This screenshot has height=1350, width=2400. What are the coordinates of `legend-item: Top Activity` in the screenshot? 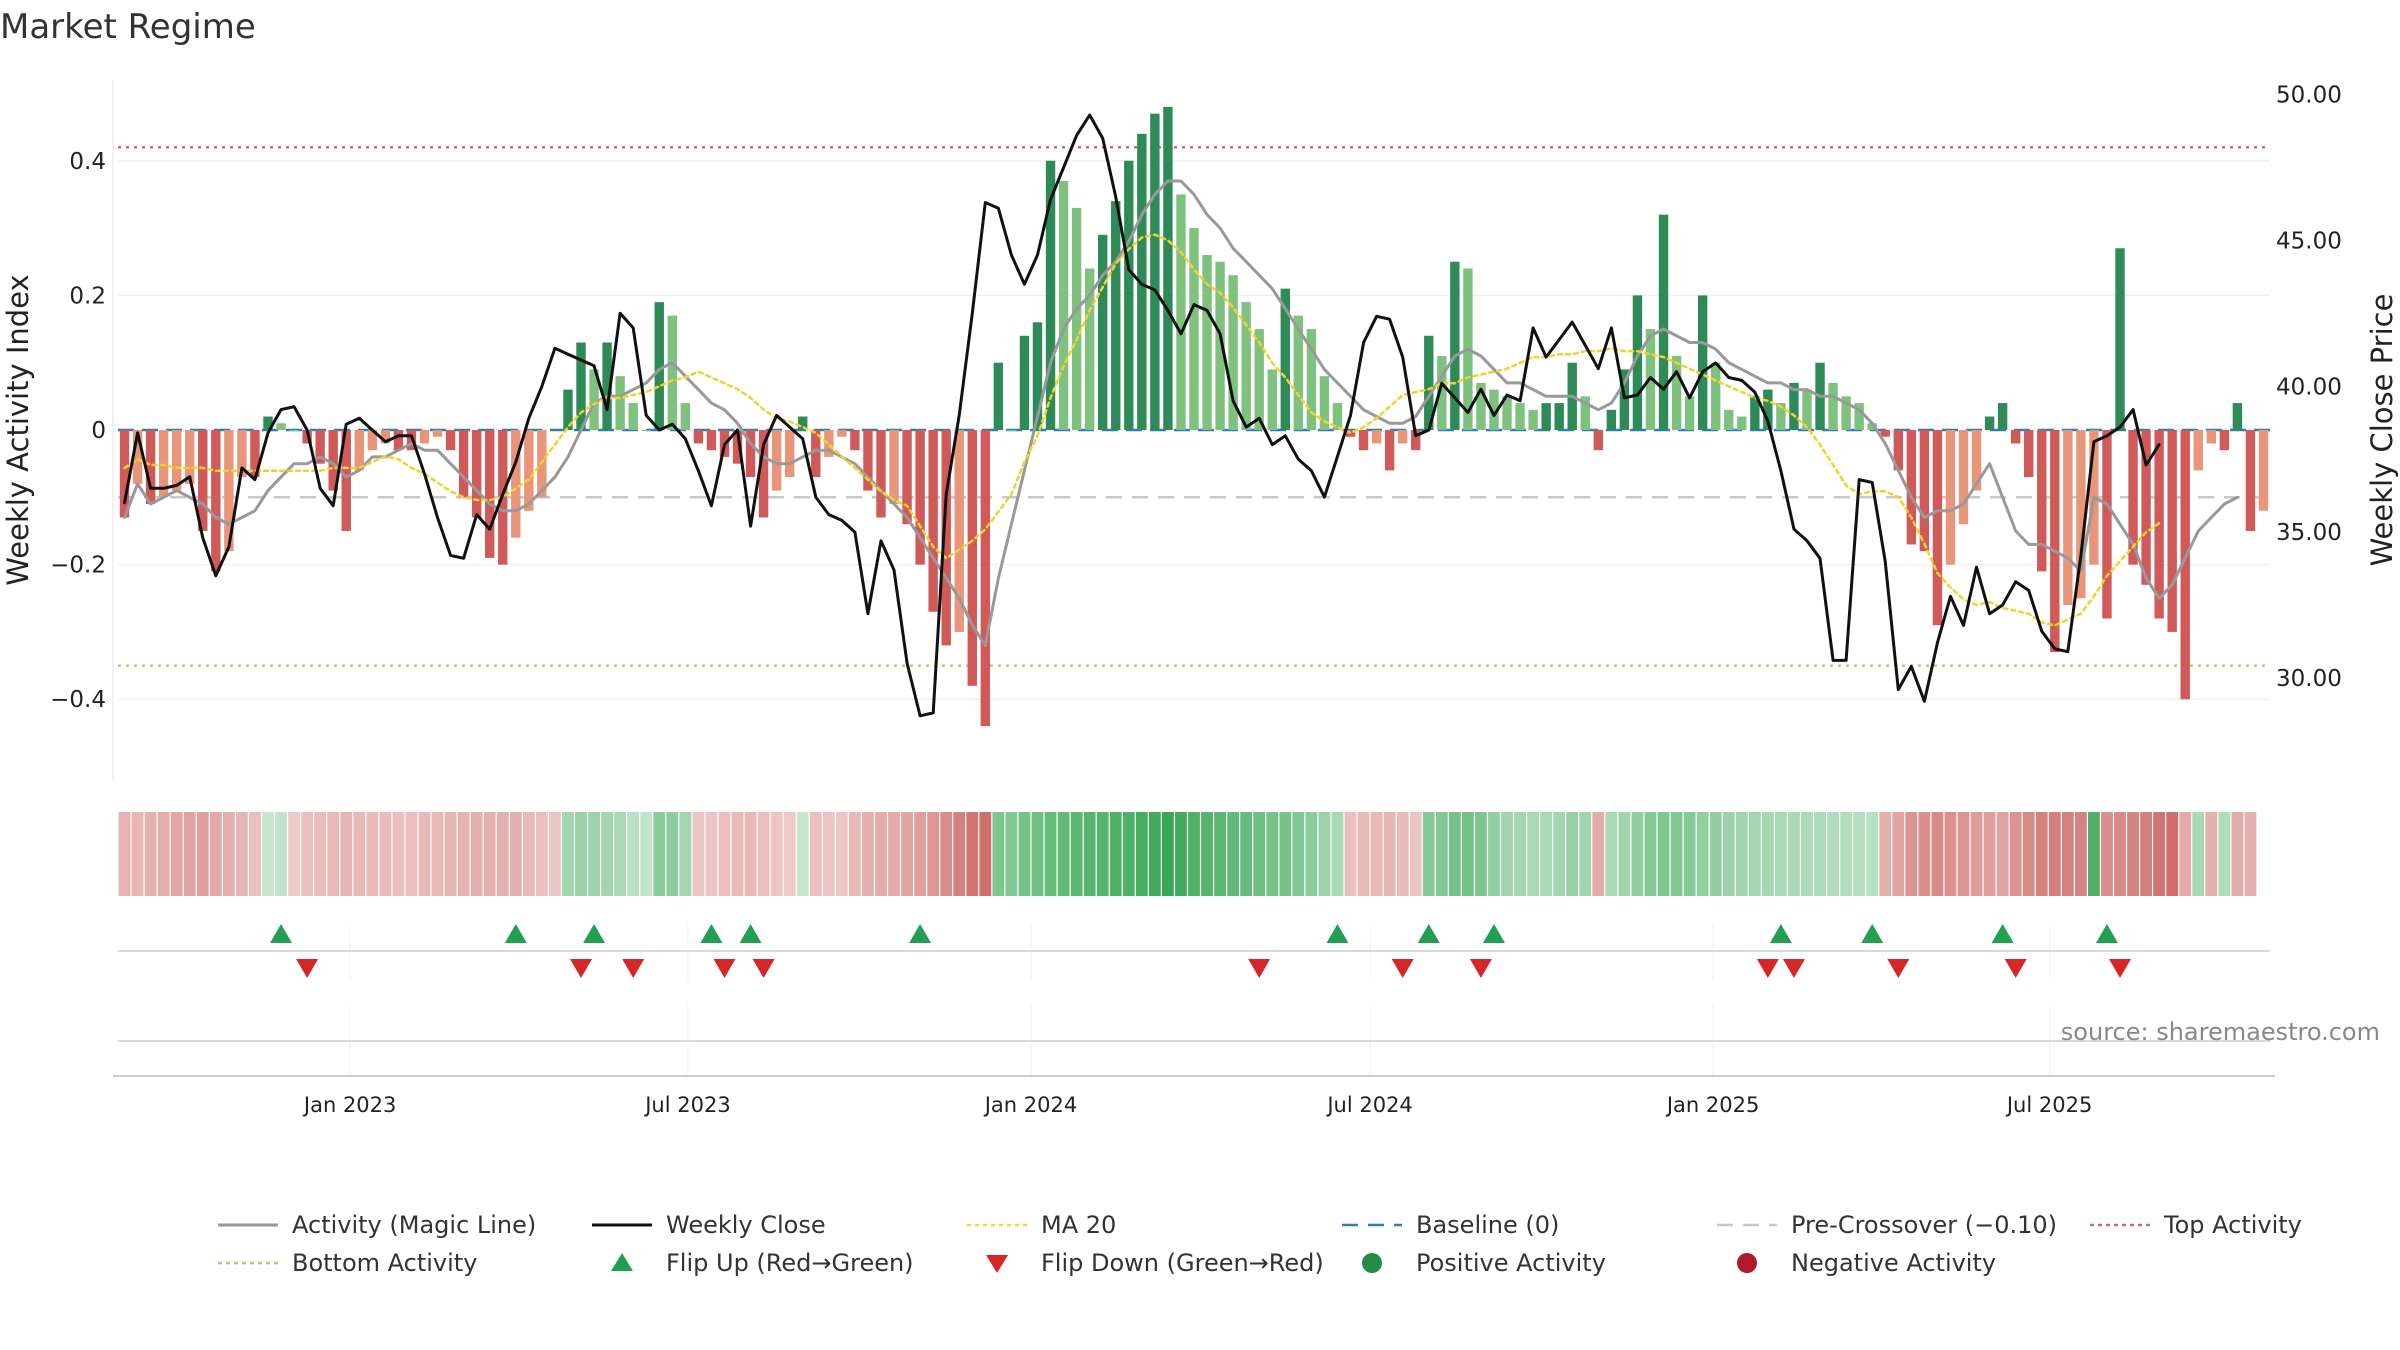 It's located at (2196, 1225).